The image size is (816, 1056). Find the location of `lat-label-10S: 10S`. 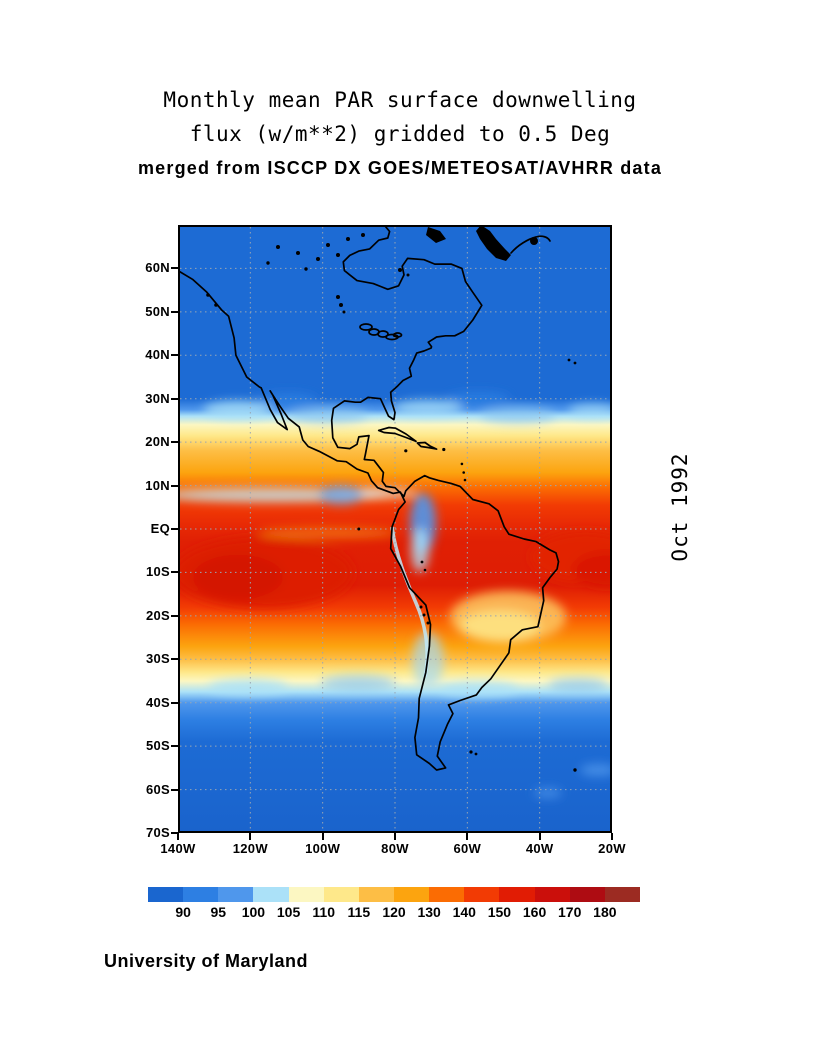

lat-label-10S: 10S is located at coordinates (157, 572).